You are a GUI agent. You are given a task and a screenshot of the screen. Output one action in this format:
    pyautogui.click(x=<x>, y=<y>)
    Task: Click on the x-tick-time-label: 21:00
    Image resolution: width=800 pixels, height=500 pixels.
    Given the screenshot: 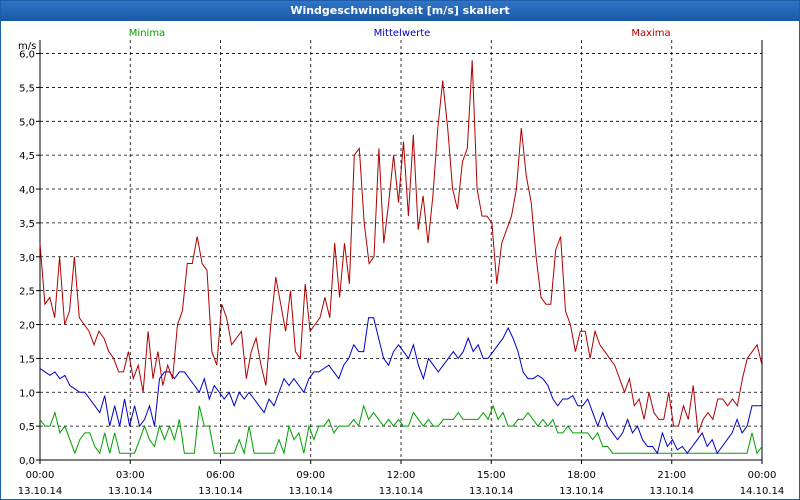 What is the action you would take?
    pyautogui.click(x=671, y=475)
    